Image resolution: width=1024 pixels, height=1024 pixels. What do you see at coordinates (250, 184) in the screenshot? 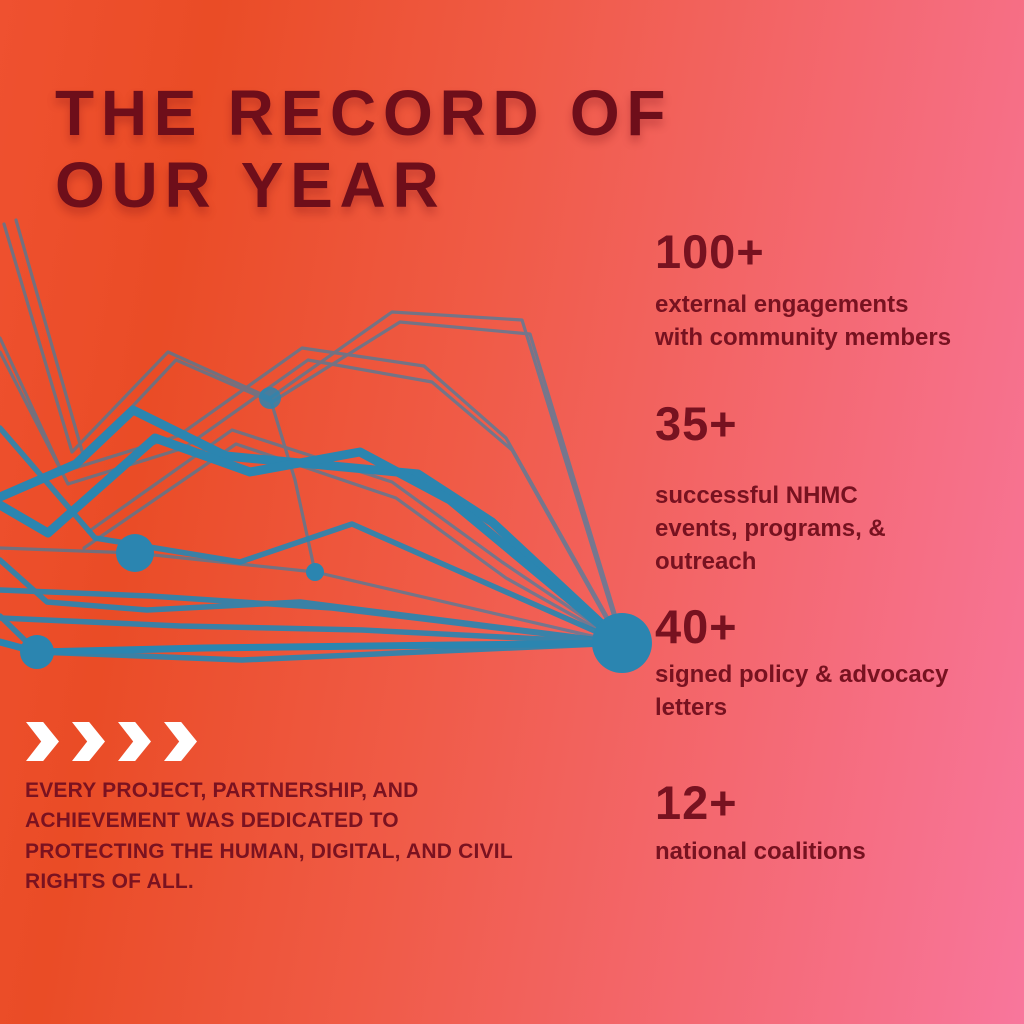
I see `page-title-line2: OUR YEAR` at bounding box center [250, 184].